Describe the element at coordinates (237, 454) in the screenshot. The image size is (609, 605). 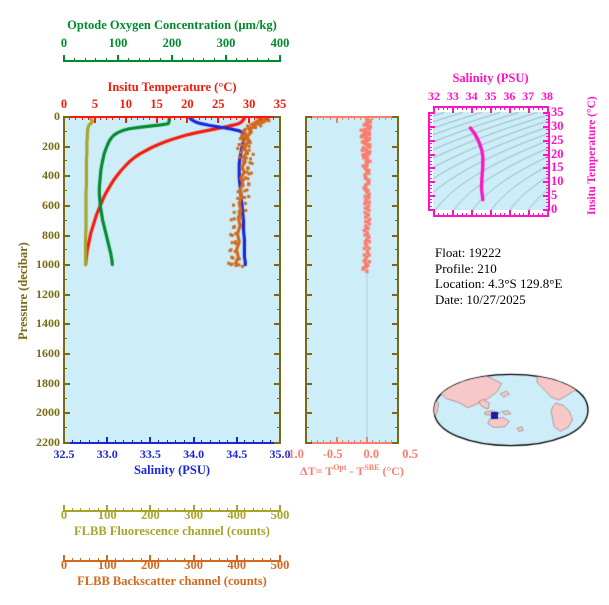
I see `axis-tick-label: 34.5` at that location.